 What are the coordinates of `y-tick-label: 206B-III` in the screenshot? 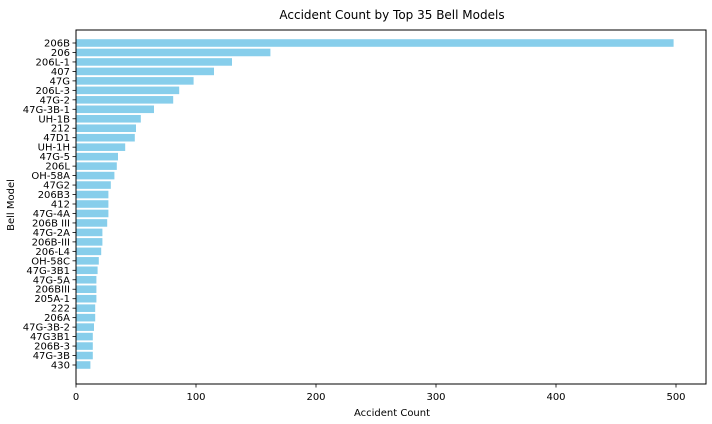 It's located at (51, 242).